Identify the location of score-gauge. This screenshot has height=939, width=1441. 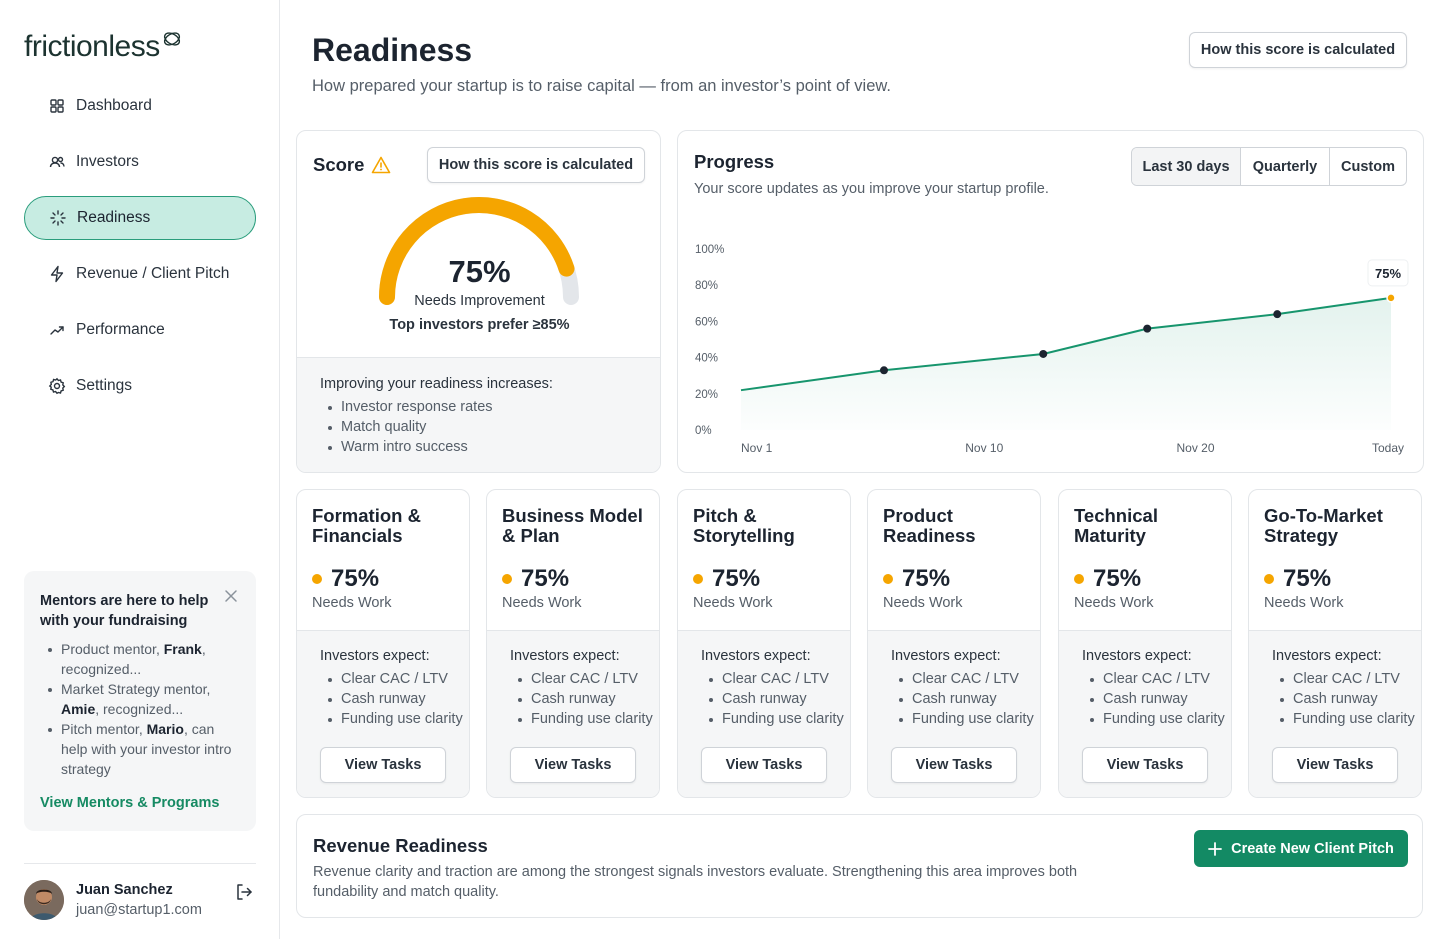
(479, 251).